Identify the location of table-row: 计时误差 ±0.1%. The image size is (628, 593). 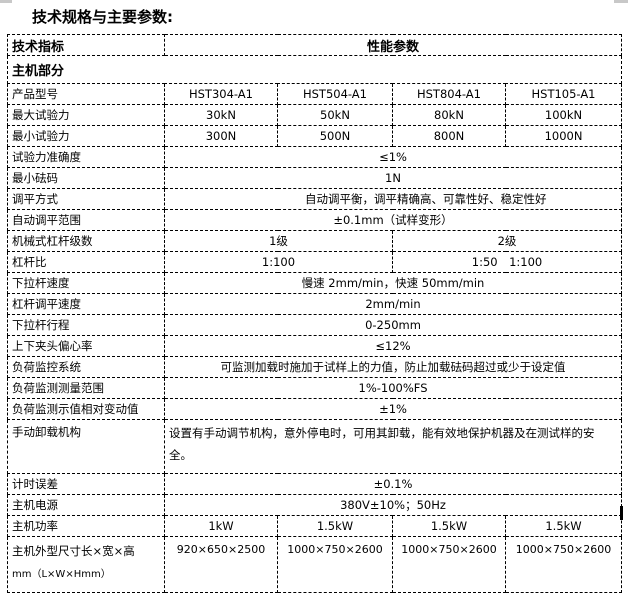
(315, 484).